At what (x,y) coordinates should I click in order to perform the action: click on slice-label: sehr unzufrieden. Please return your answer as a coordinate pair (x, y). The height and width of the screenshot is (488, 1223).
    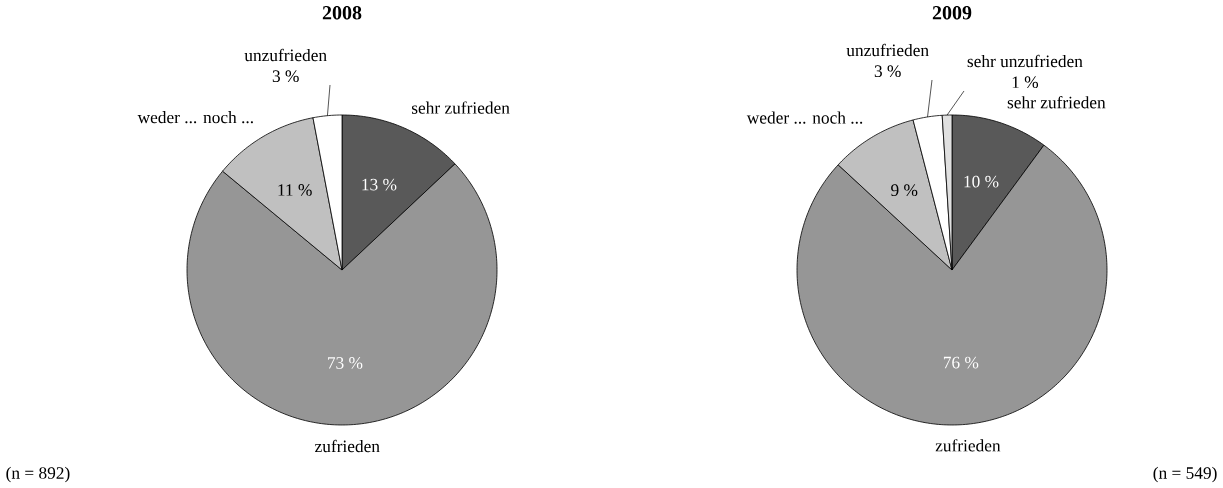
    Looking at the image, I should click on (1025, 61).